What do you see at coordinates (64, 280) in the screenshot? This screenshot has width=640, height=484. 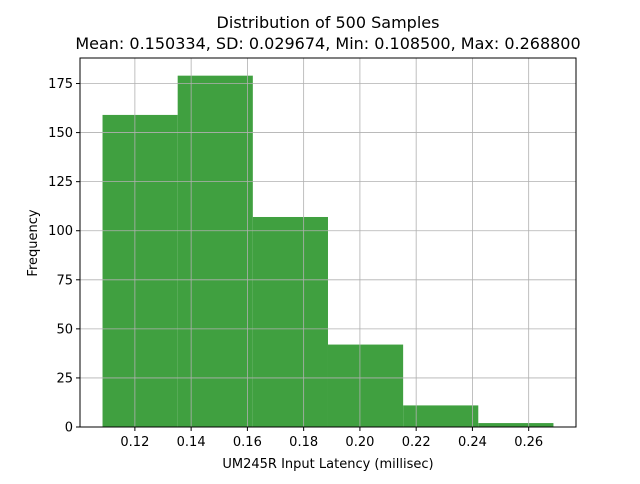 I see `y-tick-label: 75` at bounding box center [64, 280].